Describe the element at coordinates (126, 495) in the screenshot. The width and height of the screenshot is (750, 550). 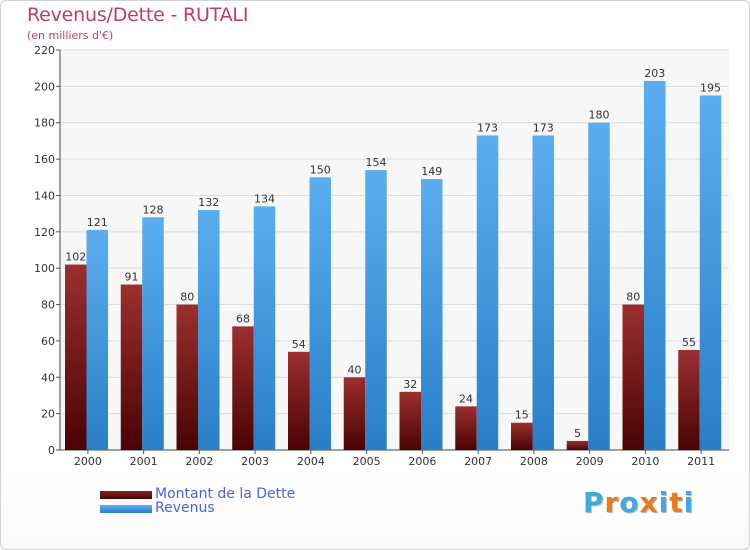
I see `legend-swatch-dette` at that location.